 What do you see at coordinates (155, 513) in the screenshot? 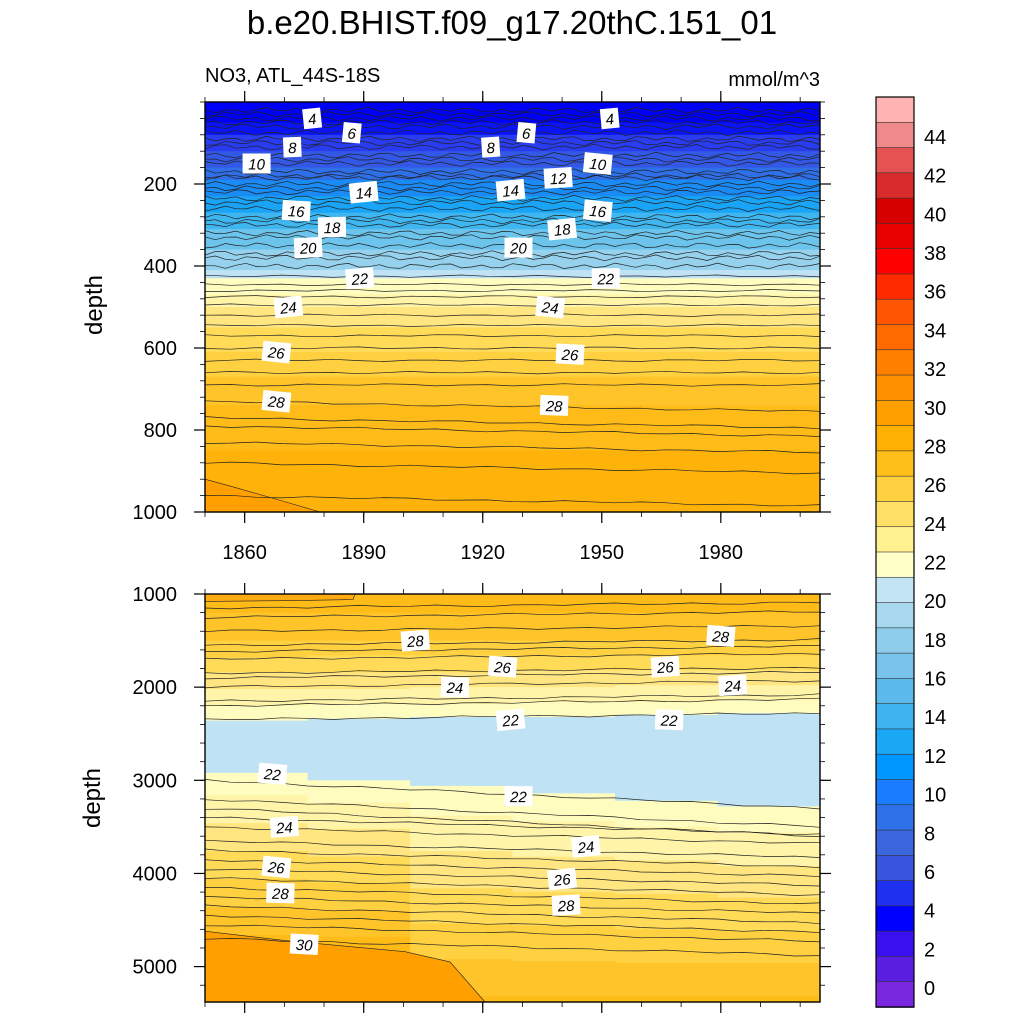
I see `y-tick-label: 1000` at bounding box center [155, 513].